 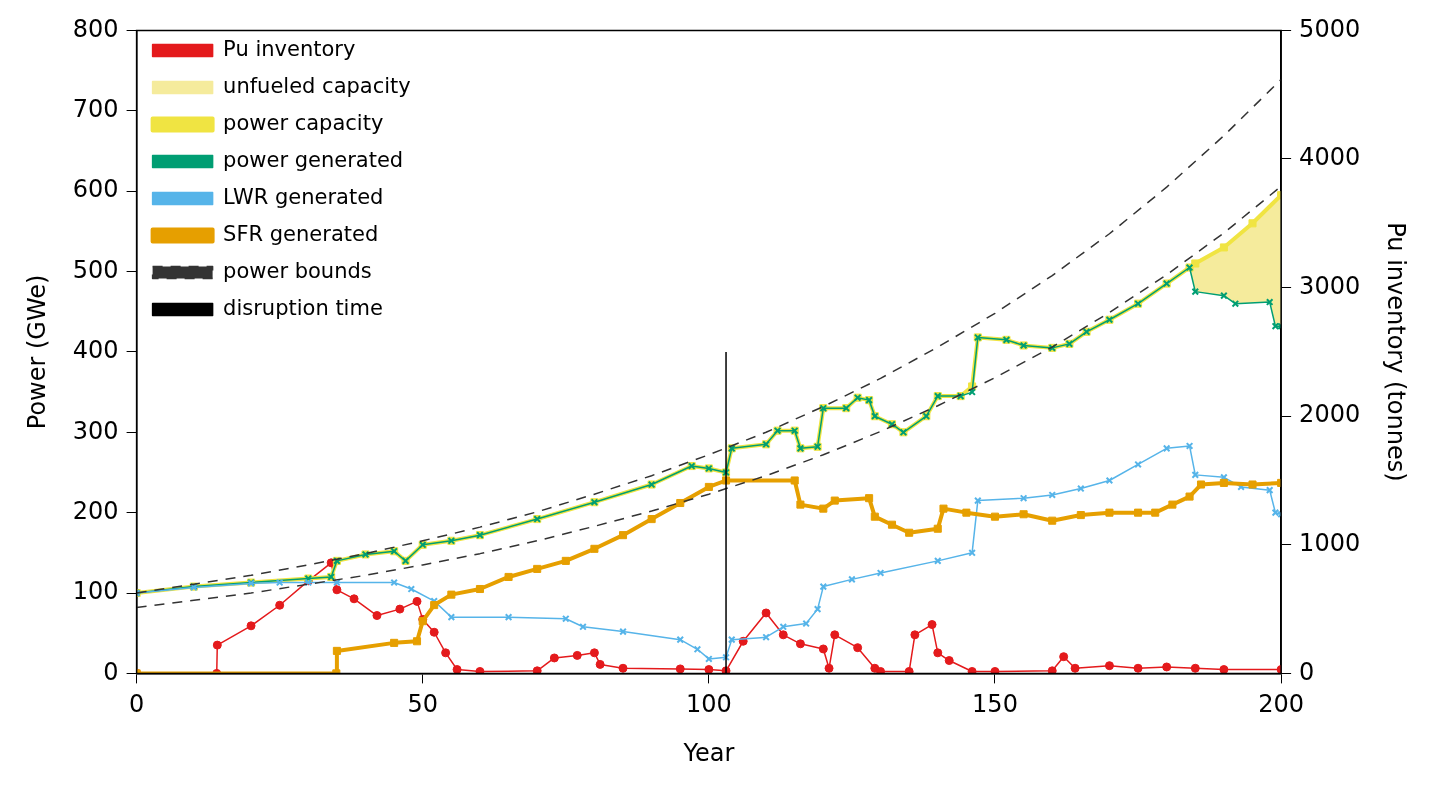 I want to click on y-tick-label: 300, so click(x=95, y=430).